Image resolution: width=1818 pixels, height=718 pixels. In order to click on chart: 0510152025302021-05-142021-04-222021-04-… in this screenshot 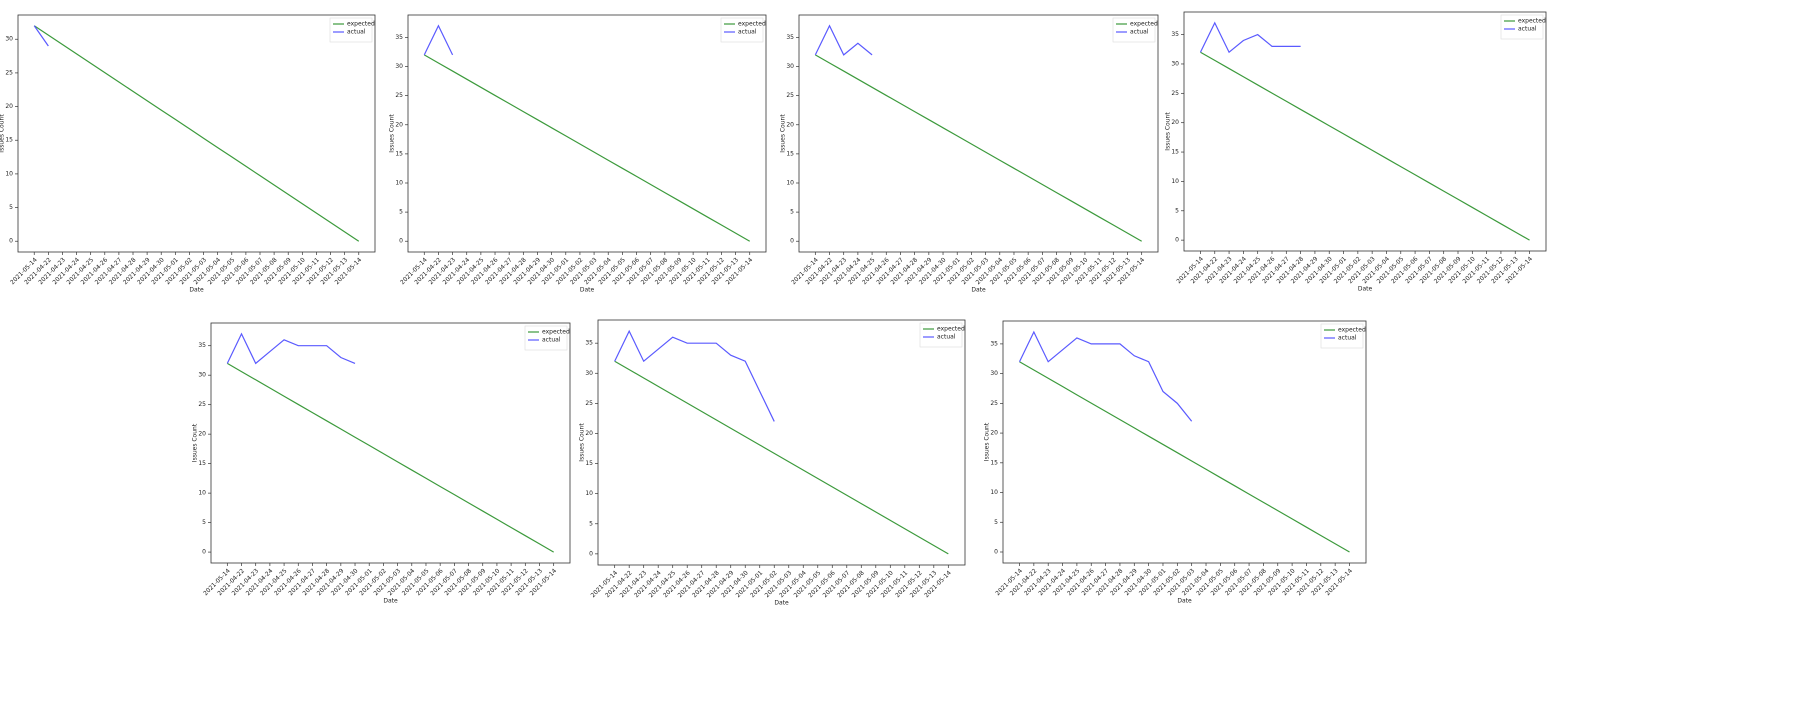, I will do `click(188, 154)`.